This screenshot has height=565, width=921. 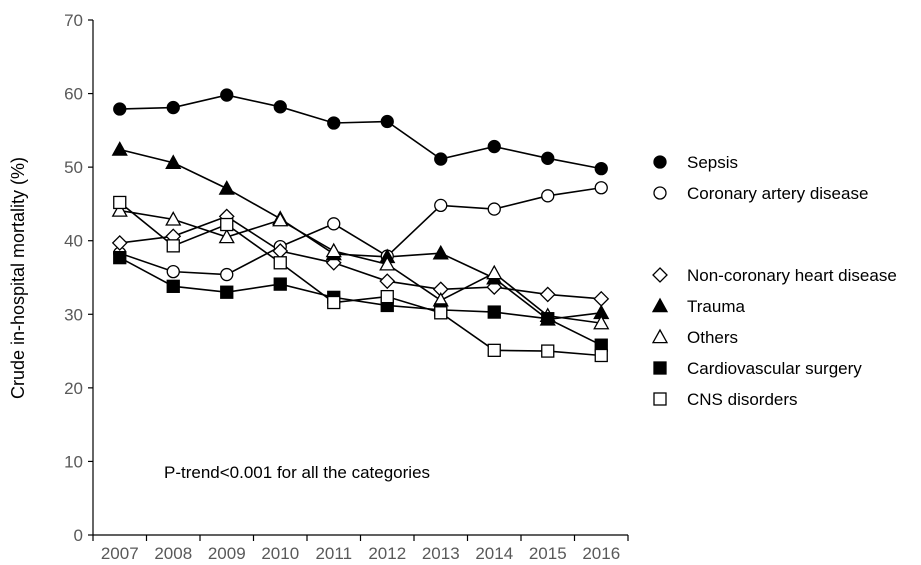 I want to click on y-tick-label: 60, so click(x=73, y=94).